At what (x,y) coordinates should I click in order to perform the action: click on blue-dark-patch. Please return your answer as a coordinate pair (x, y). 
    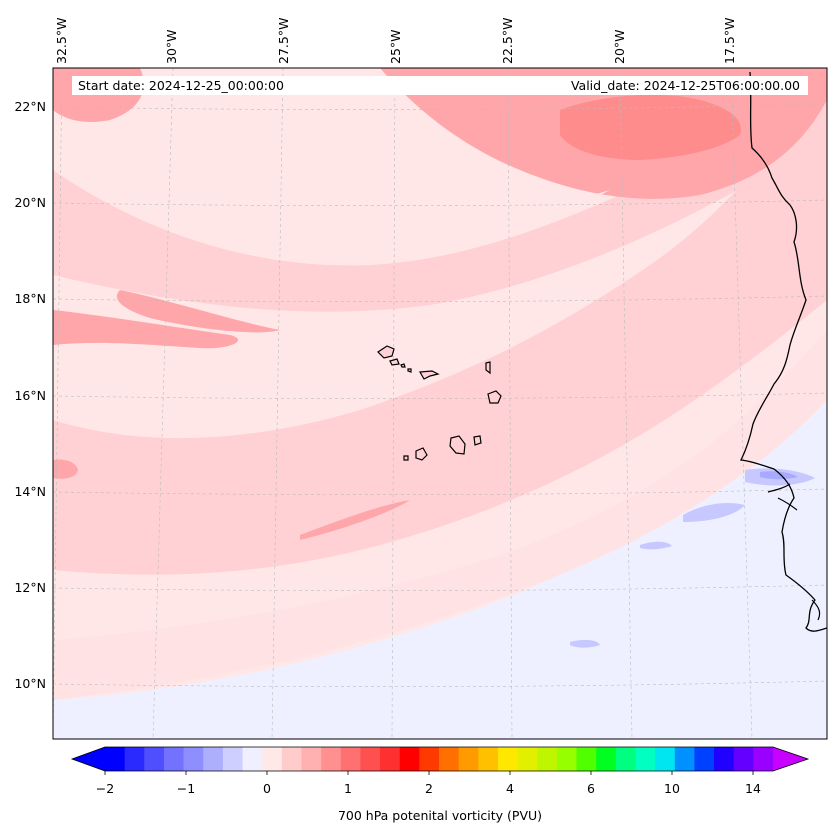
    Looking at the image, I should click on (779, 475).